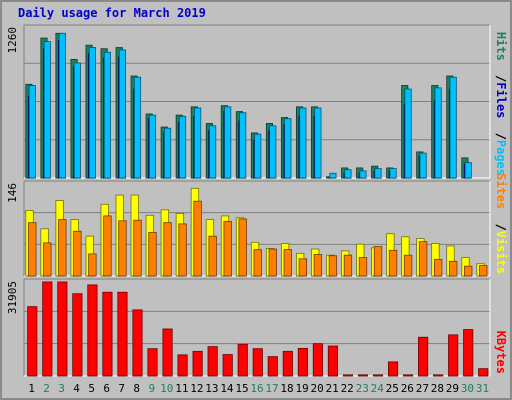 The image size is (512, 400). Describe the element at coordinates (501, 191) in the screenshot. I see `legend-sites: Sites` at that location.